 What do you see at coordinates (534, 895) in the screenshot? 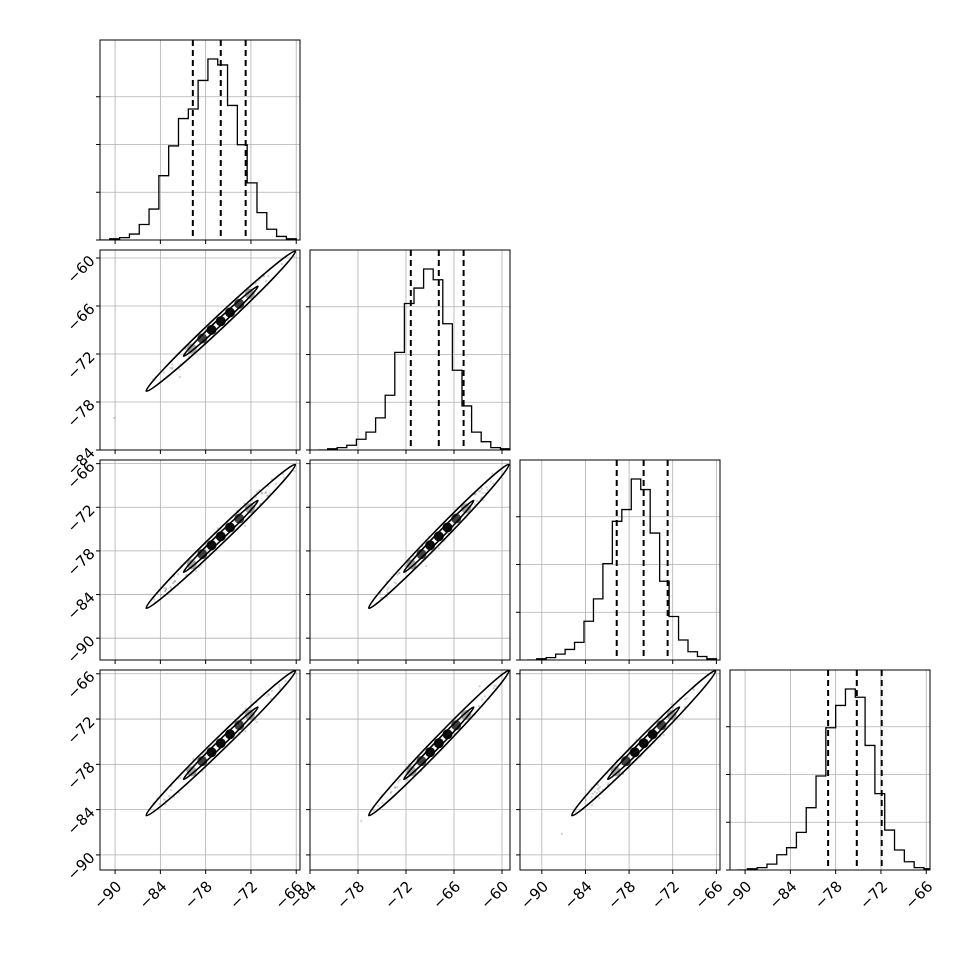
I see `x-tick-label: −90` at bounding box center [534, 895].